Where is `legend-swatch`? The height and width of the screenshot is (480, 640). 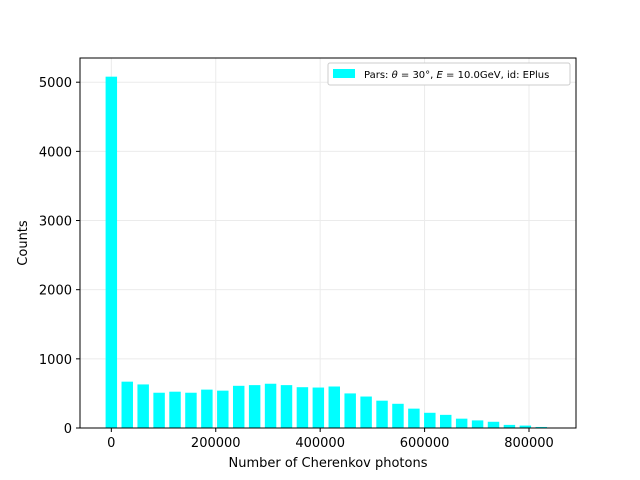
legend-swatch is located at coordinates (344, 73).